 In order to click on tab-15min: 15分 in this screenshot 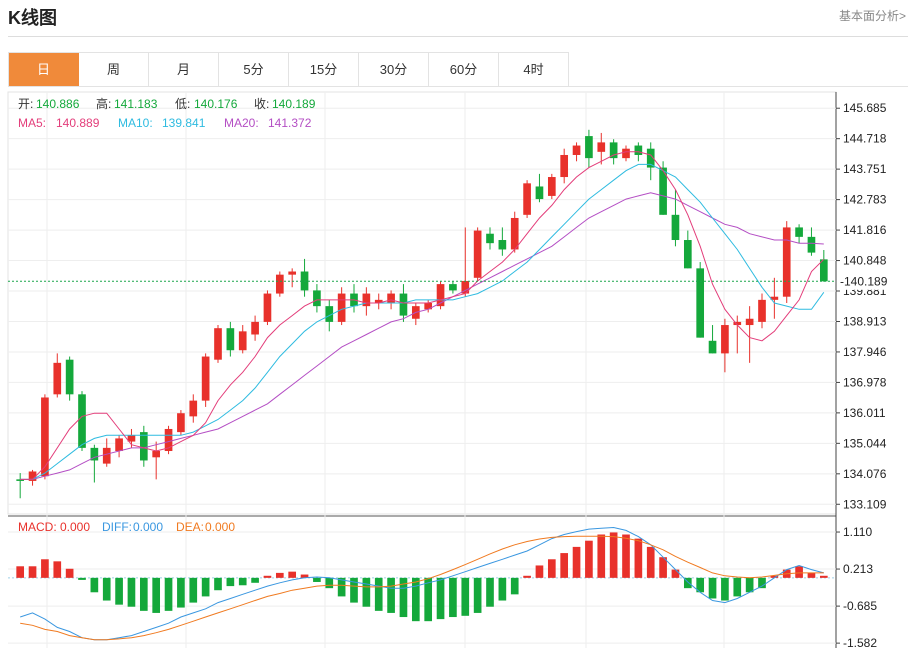, I will do `click(324, 70)`.